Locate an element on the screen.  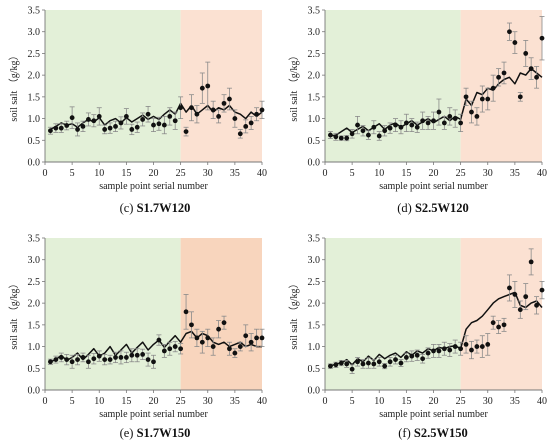
y-tick-label: 0.5 is located at coordinates (314, 369).